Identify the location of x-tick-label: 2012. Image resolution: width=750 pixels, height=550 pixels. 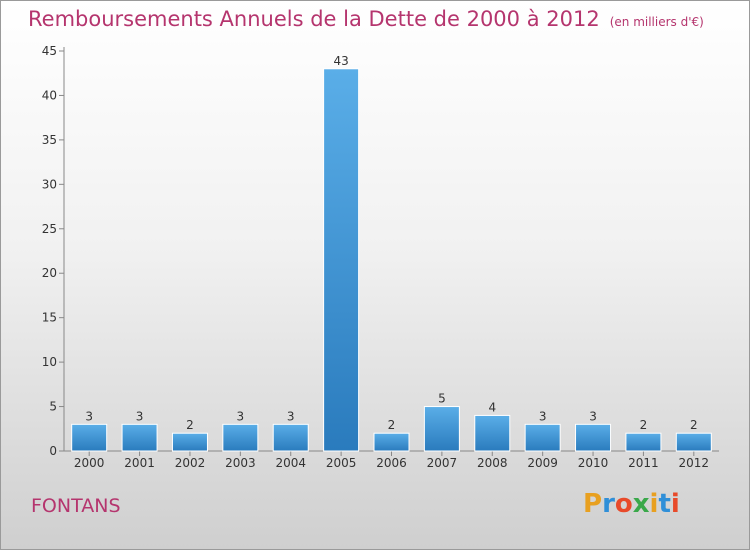
(694, 463).